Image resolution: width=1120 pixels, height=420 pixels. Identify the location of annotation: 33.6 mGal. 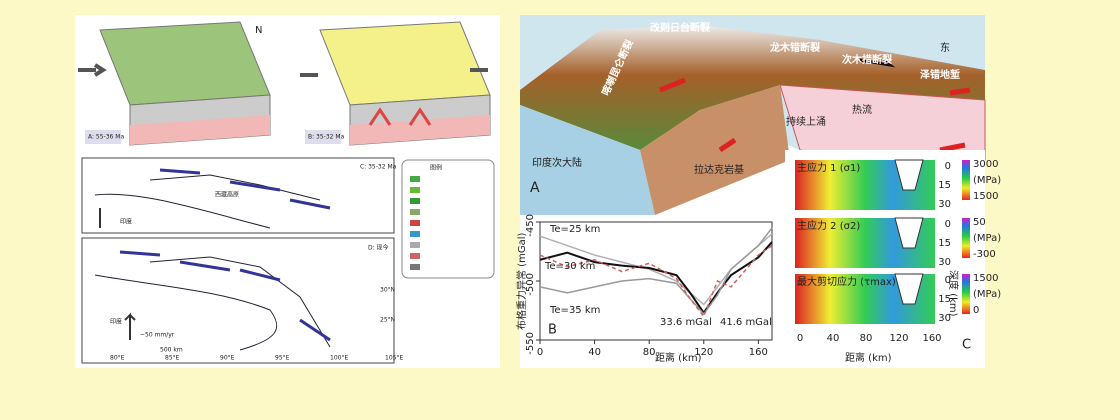
(686, 322).